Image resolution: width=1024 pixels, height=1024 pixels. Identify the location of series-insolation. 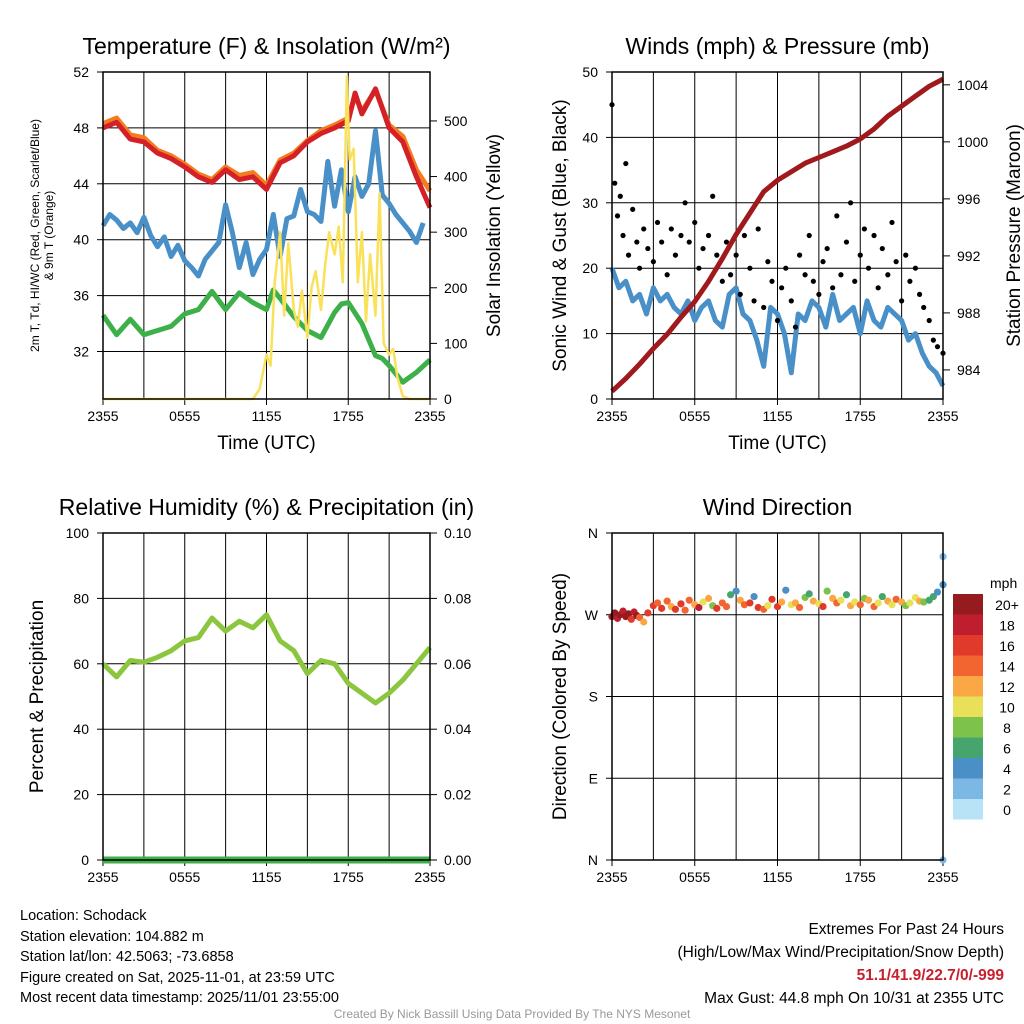
(266, 238).